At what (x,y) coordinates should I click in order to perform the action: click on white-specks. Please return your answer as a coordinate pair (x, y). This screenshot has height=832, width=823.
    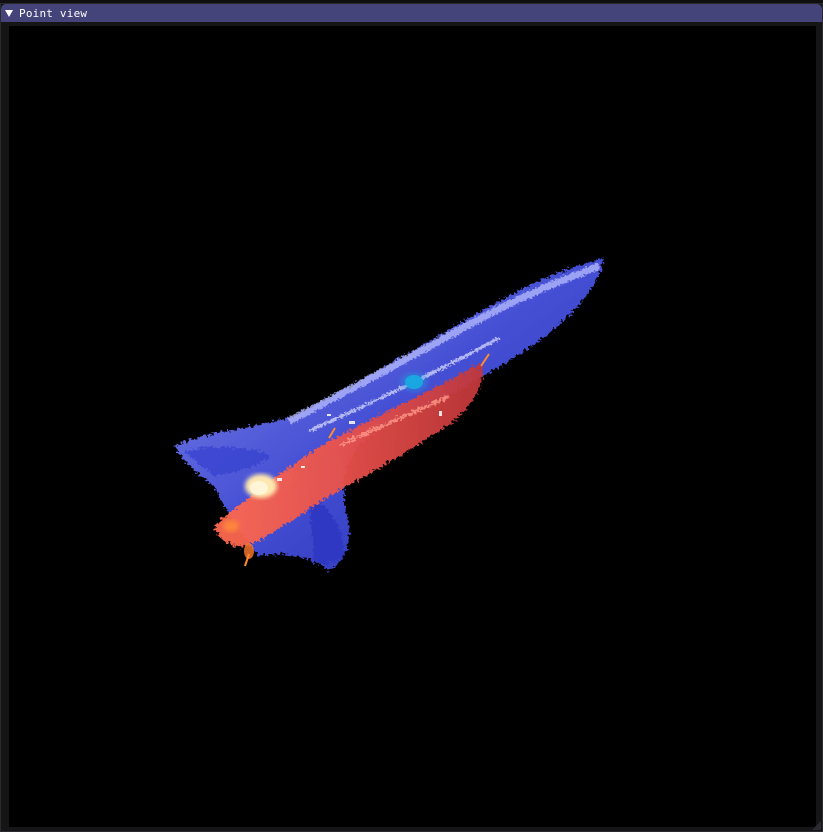
    Looking at the image, I should click on (359, 446).